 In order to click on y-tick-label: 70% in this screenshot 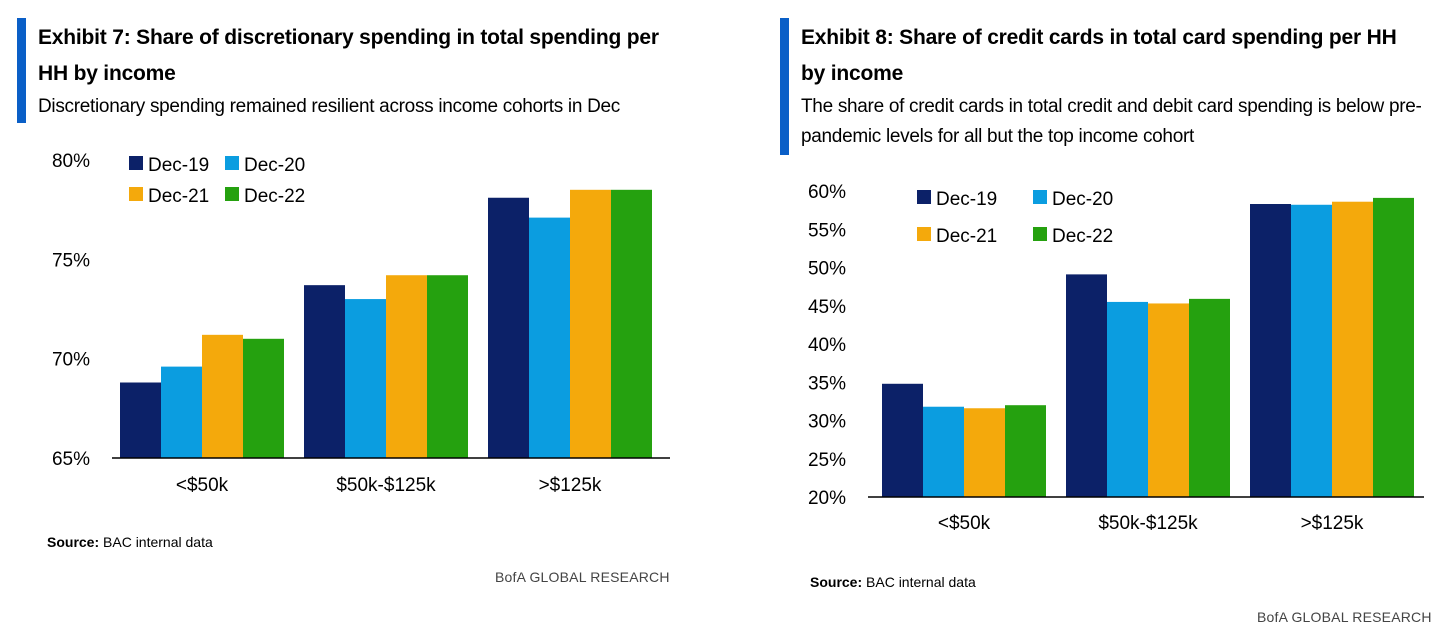, I will do `click(71, 360)`.